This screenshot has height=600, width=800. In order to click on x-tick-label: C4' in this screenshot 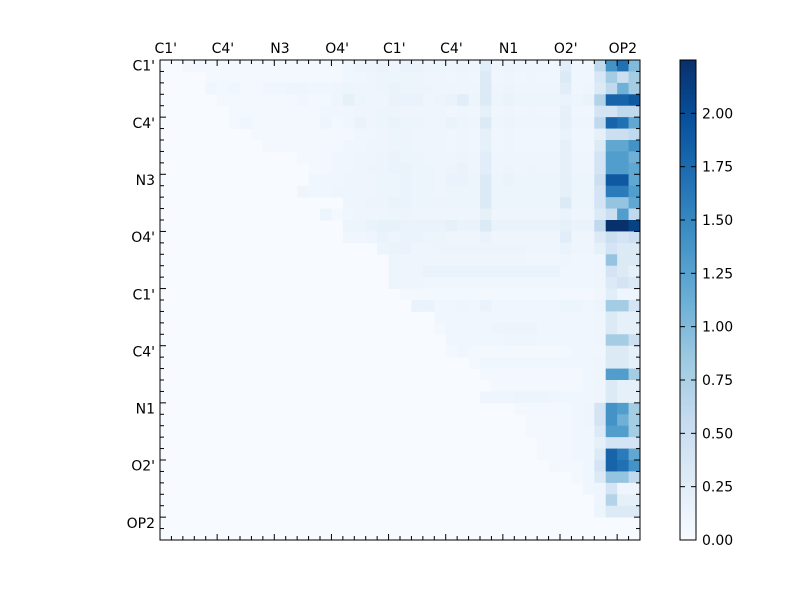, I will do `click(451, 49)`.